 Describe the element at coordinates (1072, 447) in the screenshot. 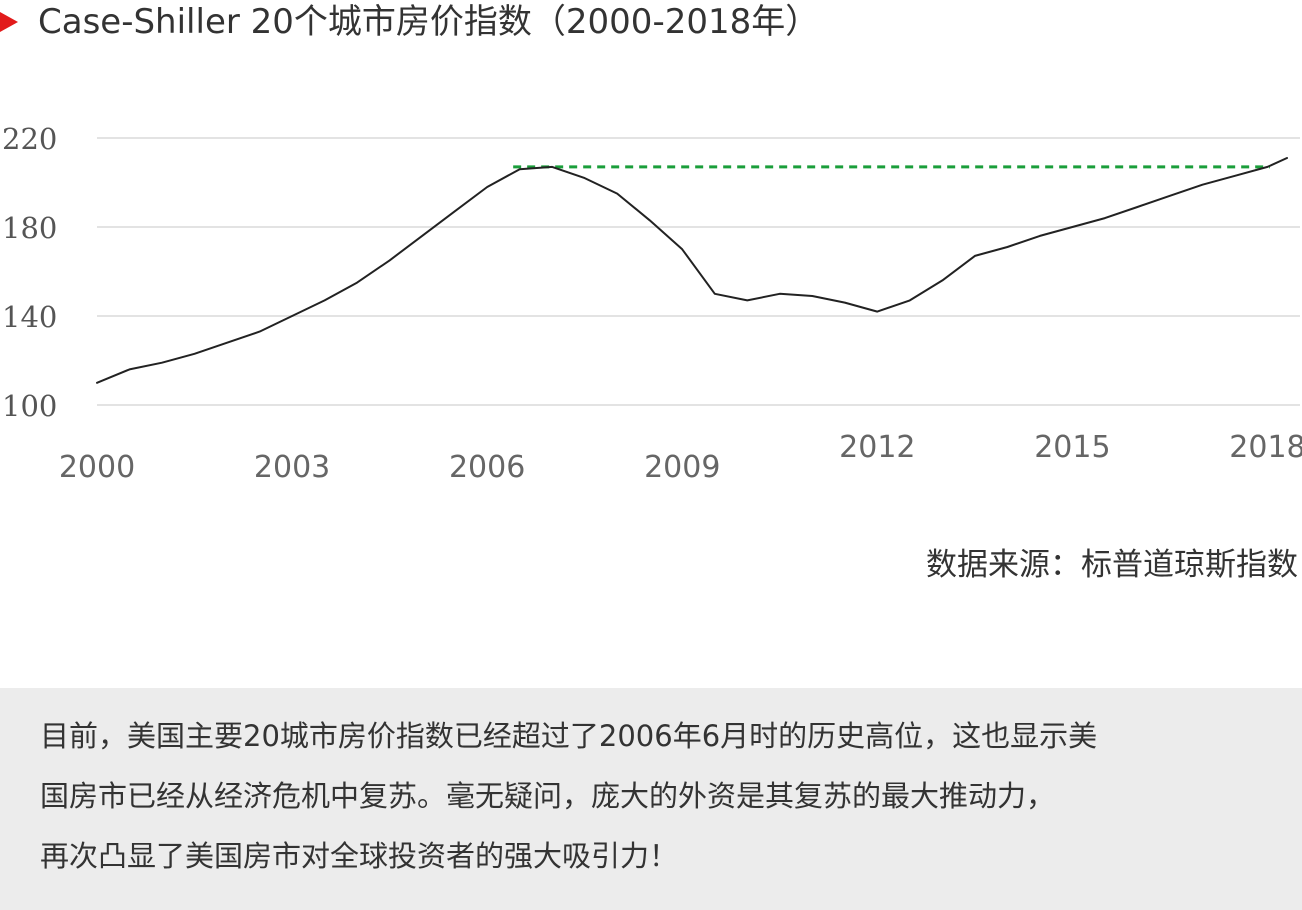

I see `x-tick-label: 2015` at that location.